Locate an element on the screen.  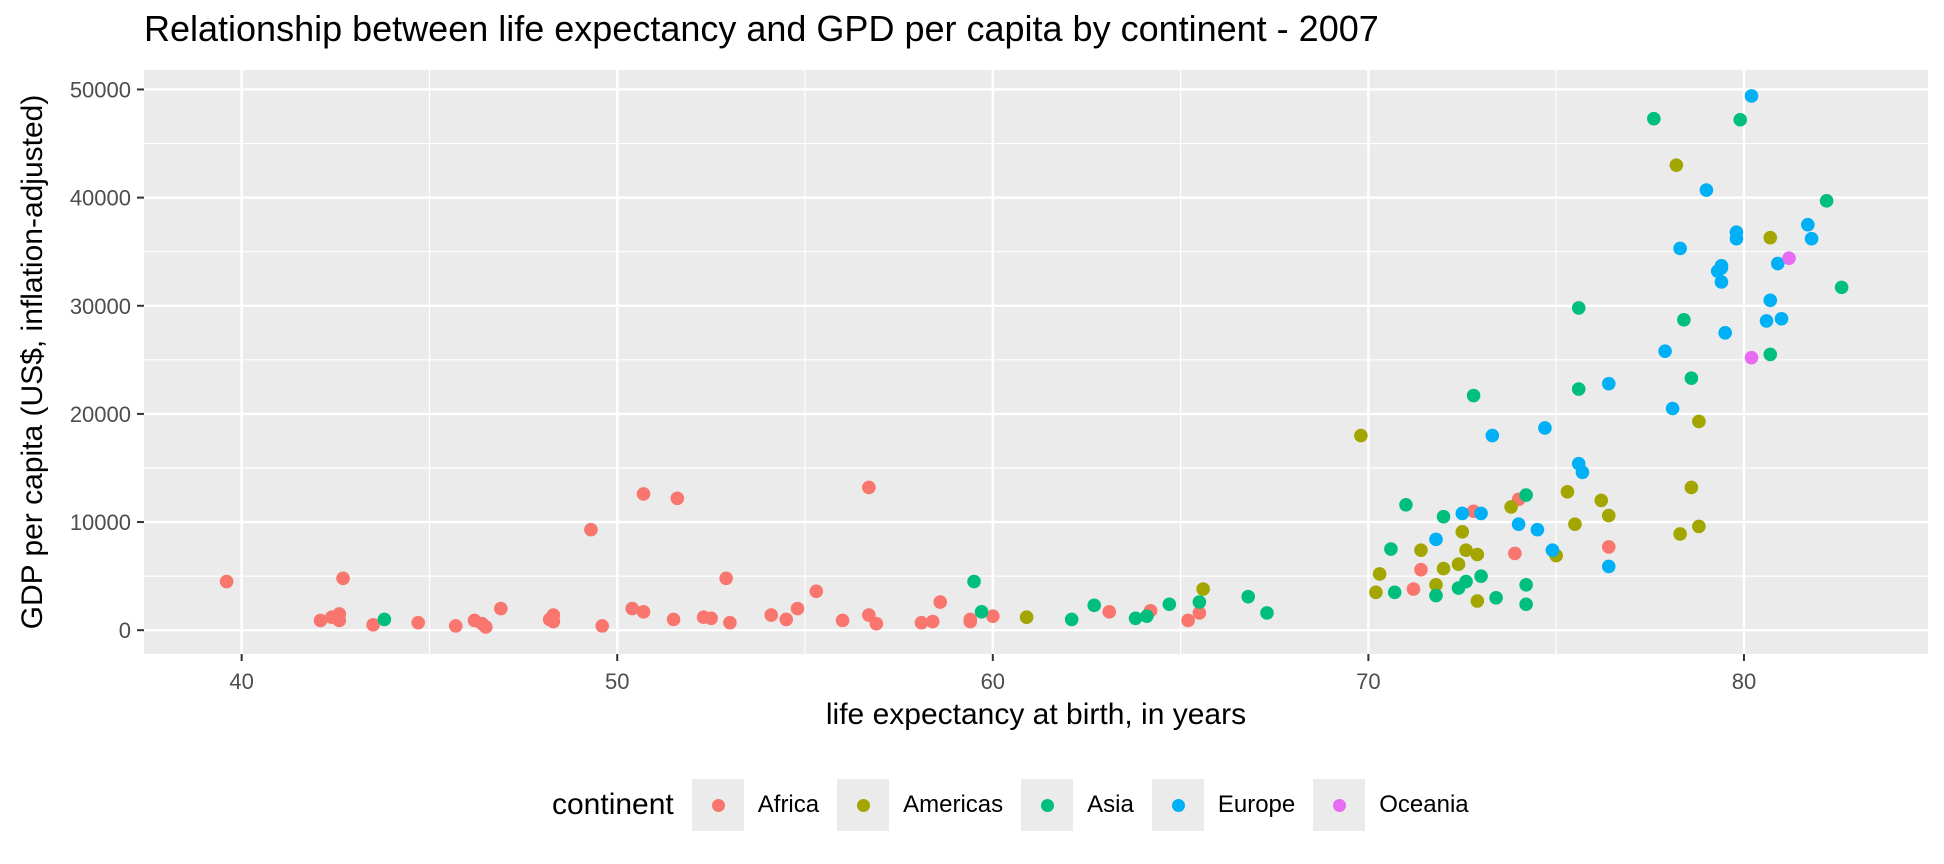
legend-item-europe: Europe is located at coordinates (1226, 805).